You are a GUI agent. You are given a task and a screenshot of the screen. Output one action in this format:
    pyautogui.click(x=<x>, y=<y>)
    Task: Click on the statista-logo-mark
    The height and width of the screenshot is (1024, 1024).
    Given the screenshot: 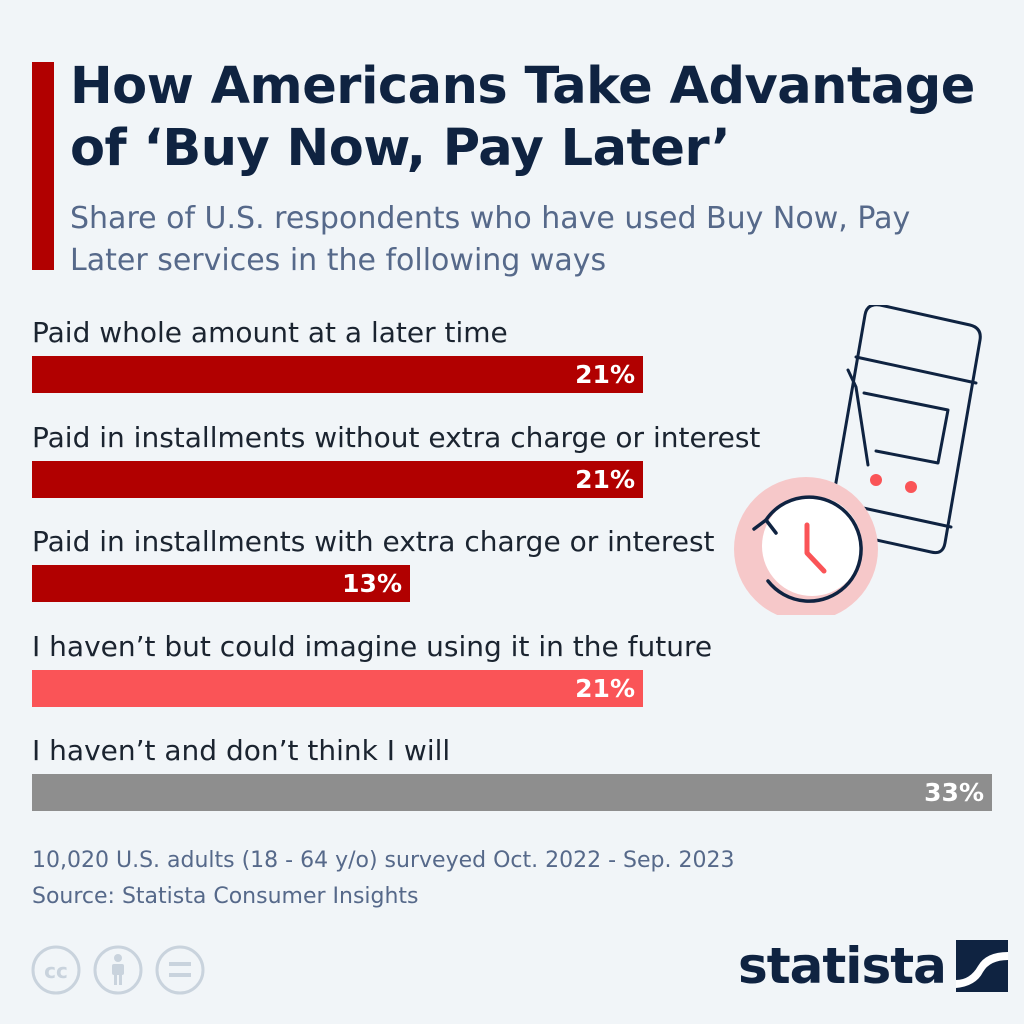 What is the action you would take?
    pyautogui.click(x=981, y=966)
    